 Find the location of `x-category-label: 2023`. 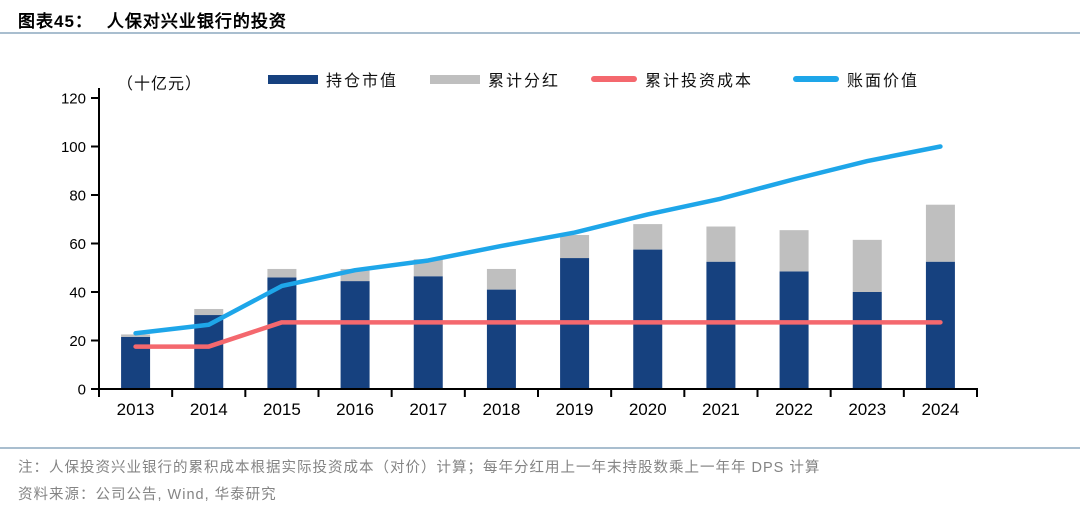

x-category-label: 2023 is located at coordinates (867, 409).